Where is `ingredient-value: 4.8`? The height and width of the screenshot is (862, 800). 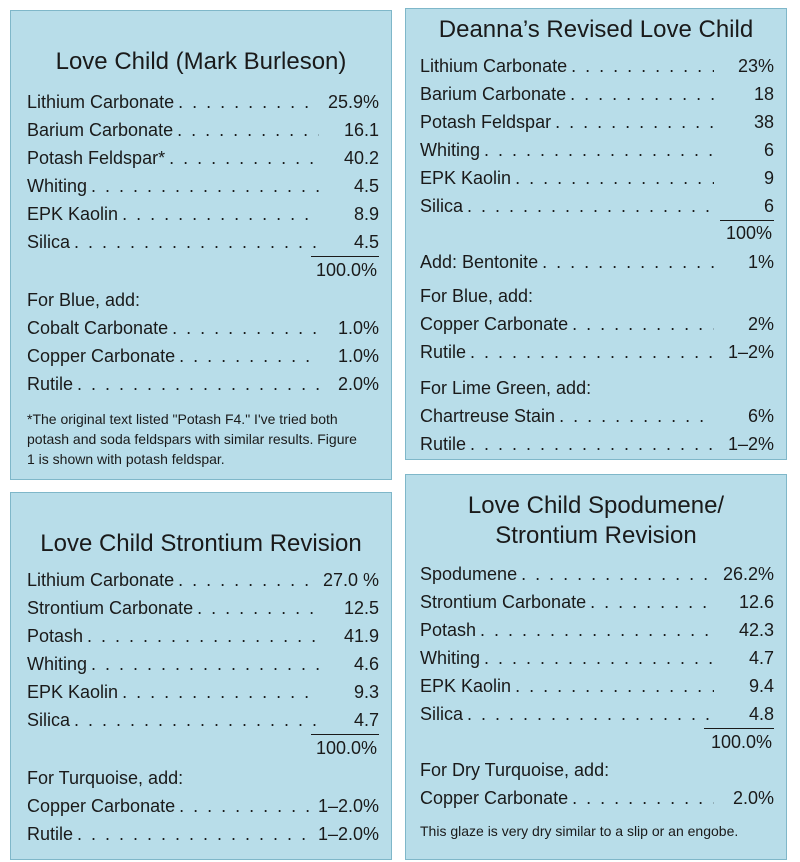 ingredient-value: 4.8 is located at coordinates (761, 714).